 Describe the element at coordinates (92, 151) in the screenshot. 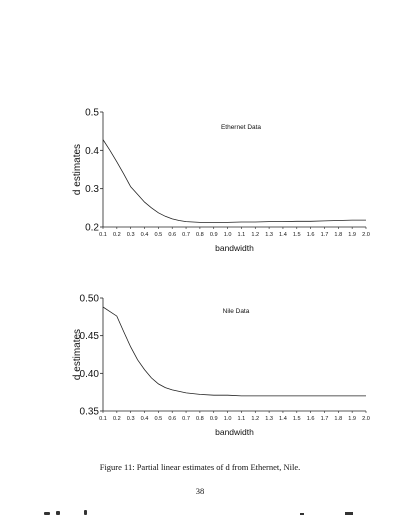

I see `y-tick-label: 0.4` at that location.